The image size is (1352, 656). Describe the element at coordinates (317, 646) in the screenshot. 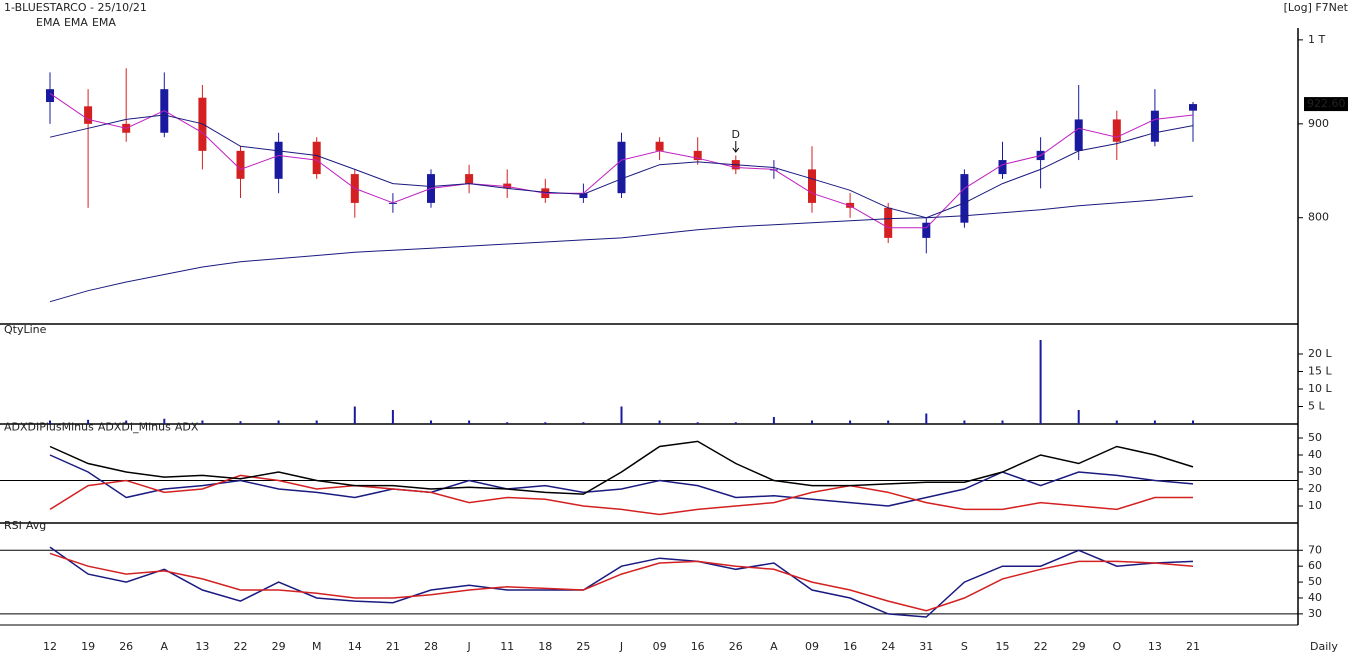

I see `x-tick-label: M` at that location.